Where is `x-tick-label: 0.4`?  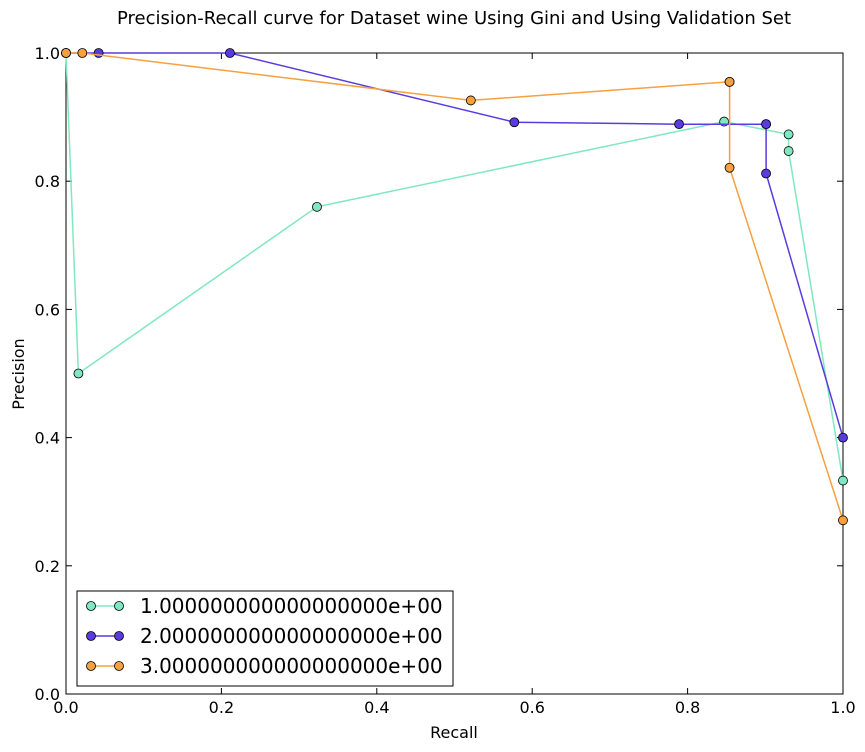
x-tick-label: 0.4 is located at coordinates (376, 707).